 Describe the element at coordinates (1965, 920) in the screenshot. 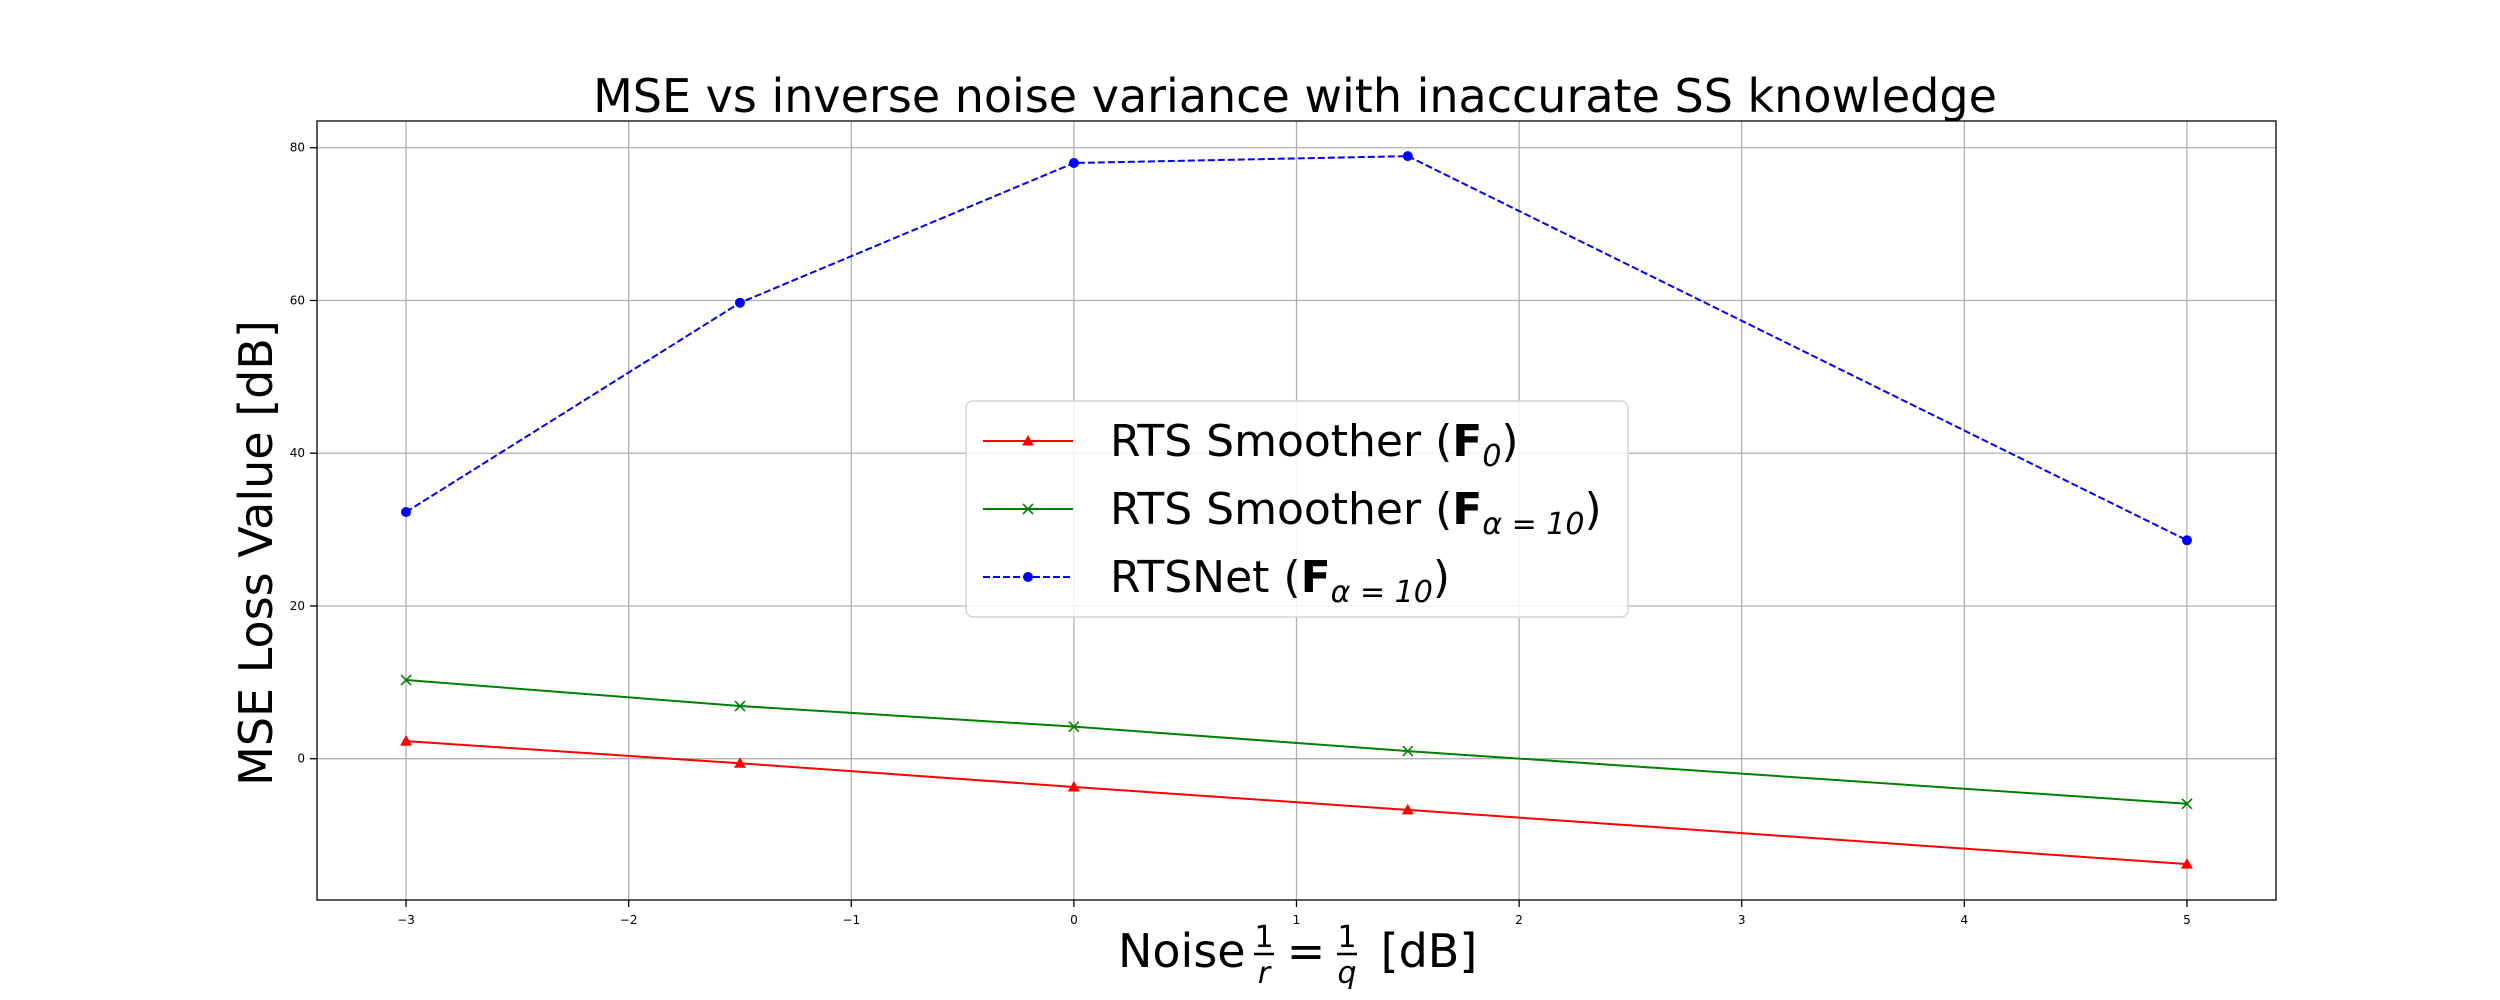

I see `x-tick-label: 4` at that location.